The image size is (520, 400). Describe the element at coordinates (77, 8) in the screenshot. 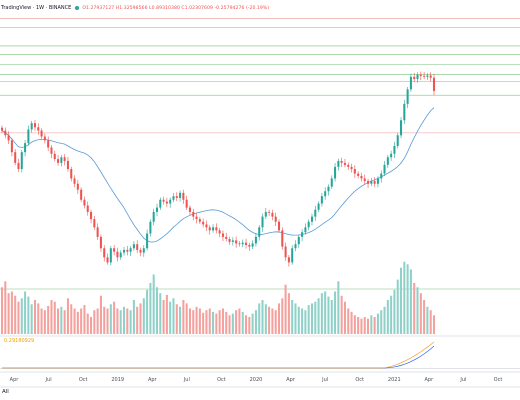

I see `market-status-icon` at that location.